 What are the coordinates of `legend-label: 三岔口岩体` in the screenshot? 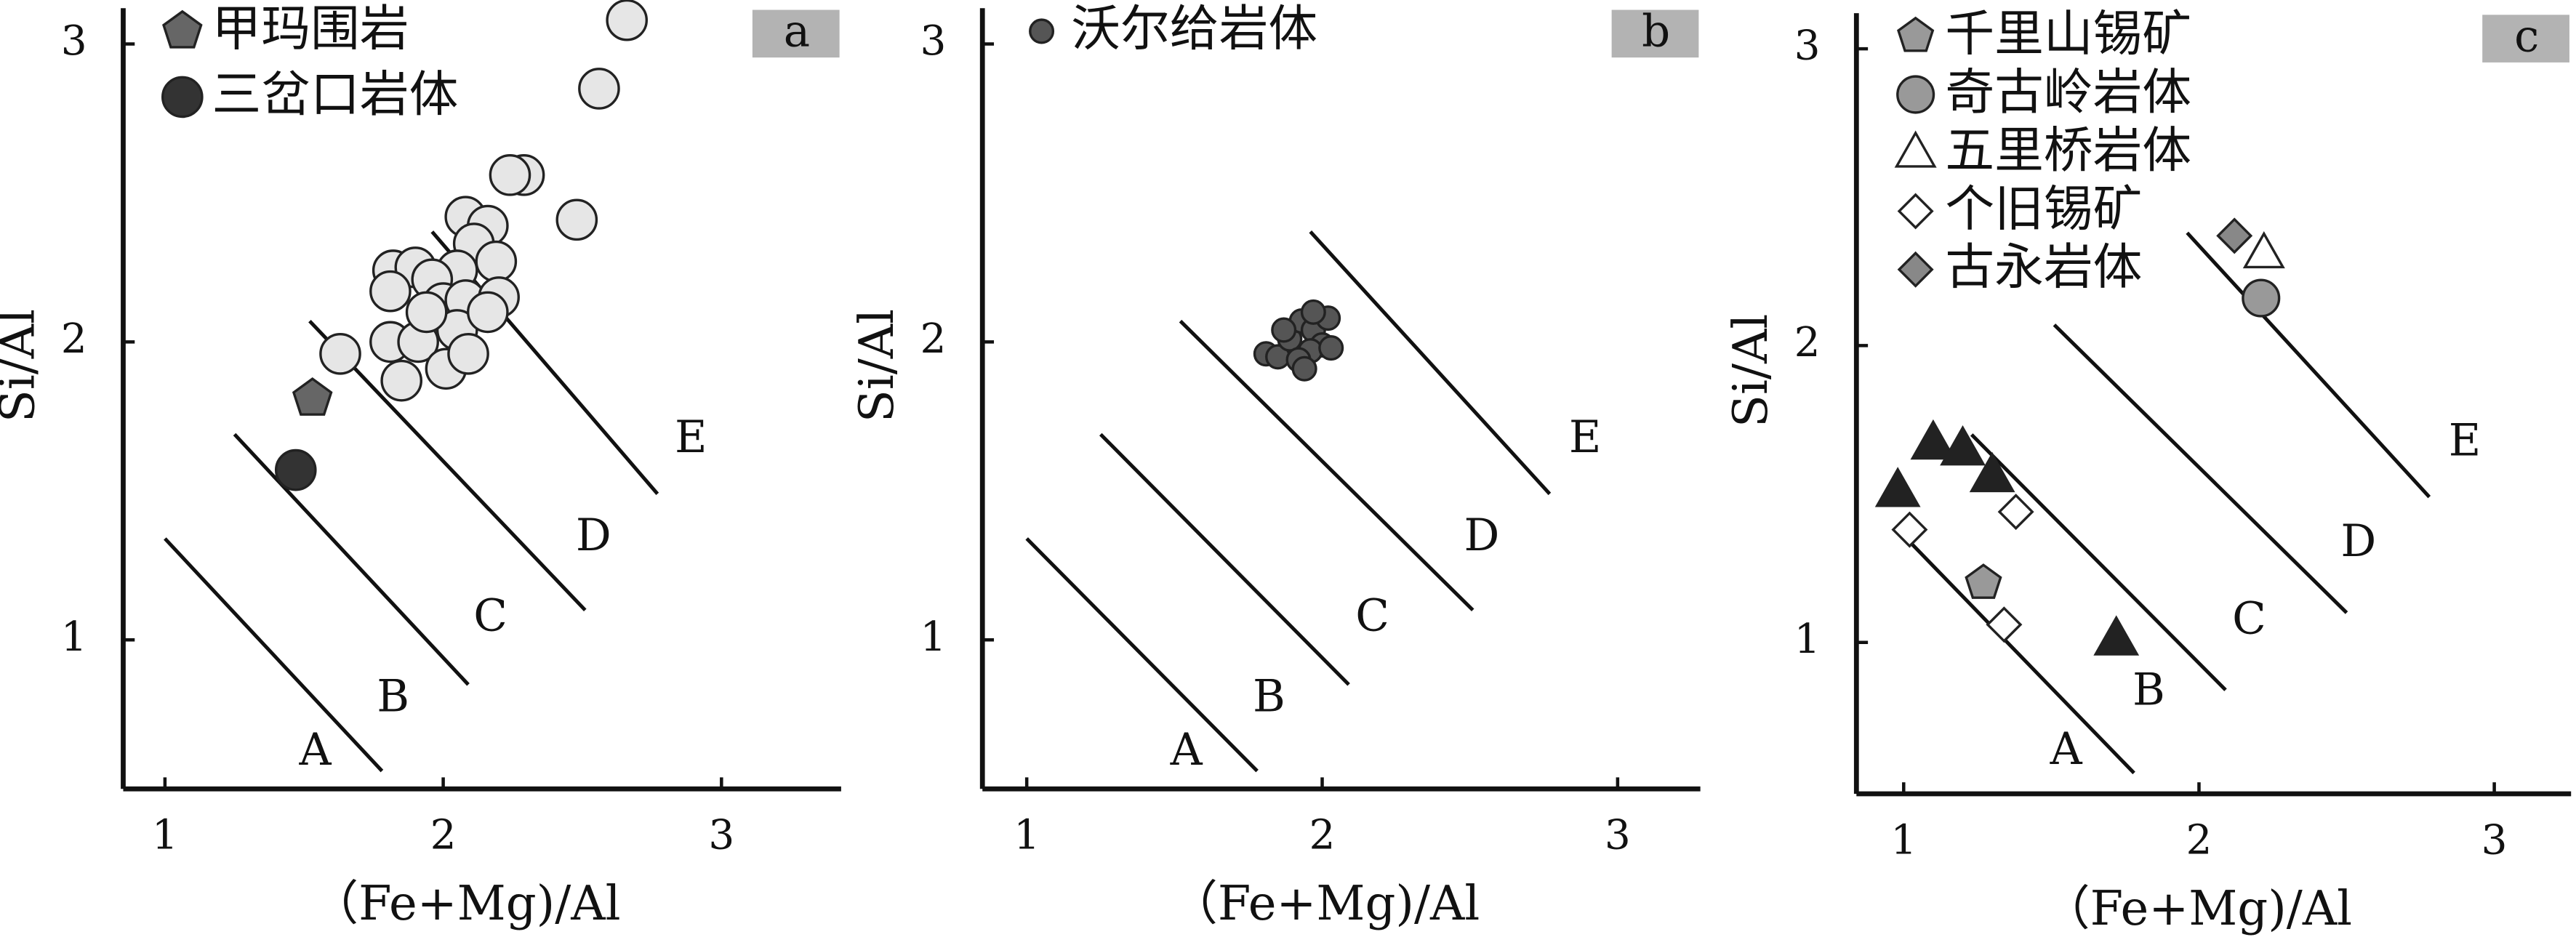 It's located at (335, 94).